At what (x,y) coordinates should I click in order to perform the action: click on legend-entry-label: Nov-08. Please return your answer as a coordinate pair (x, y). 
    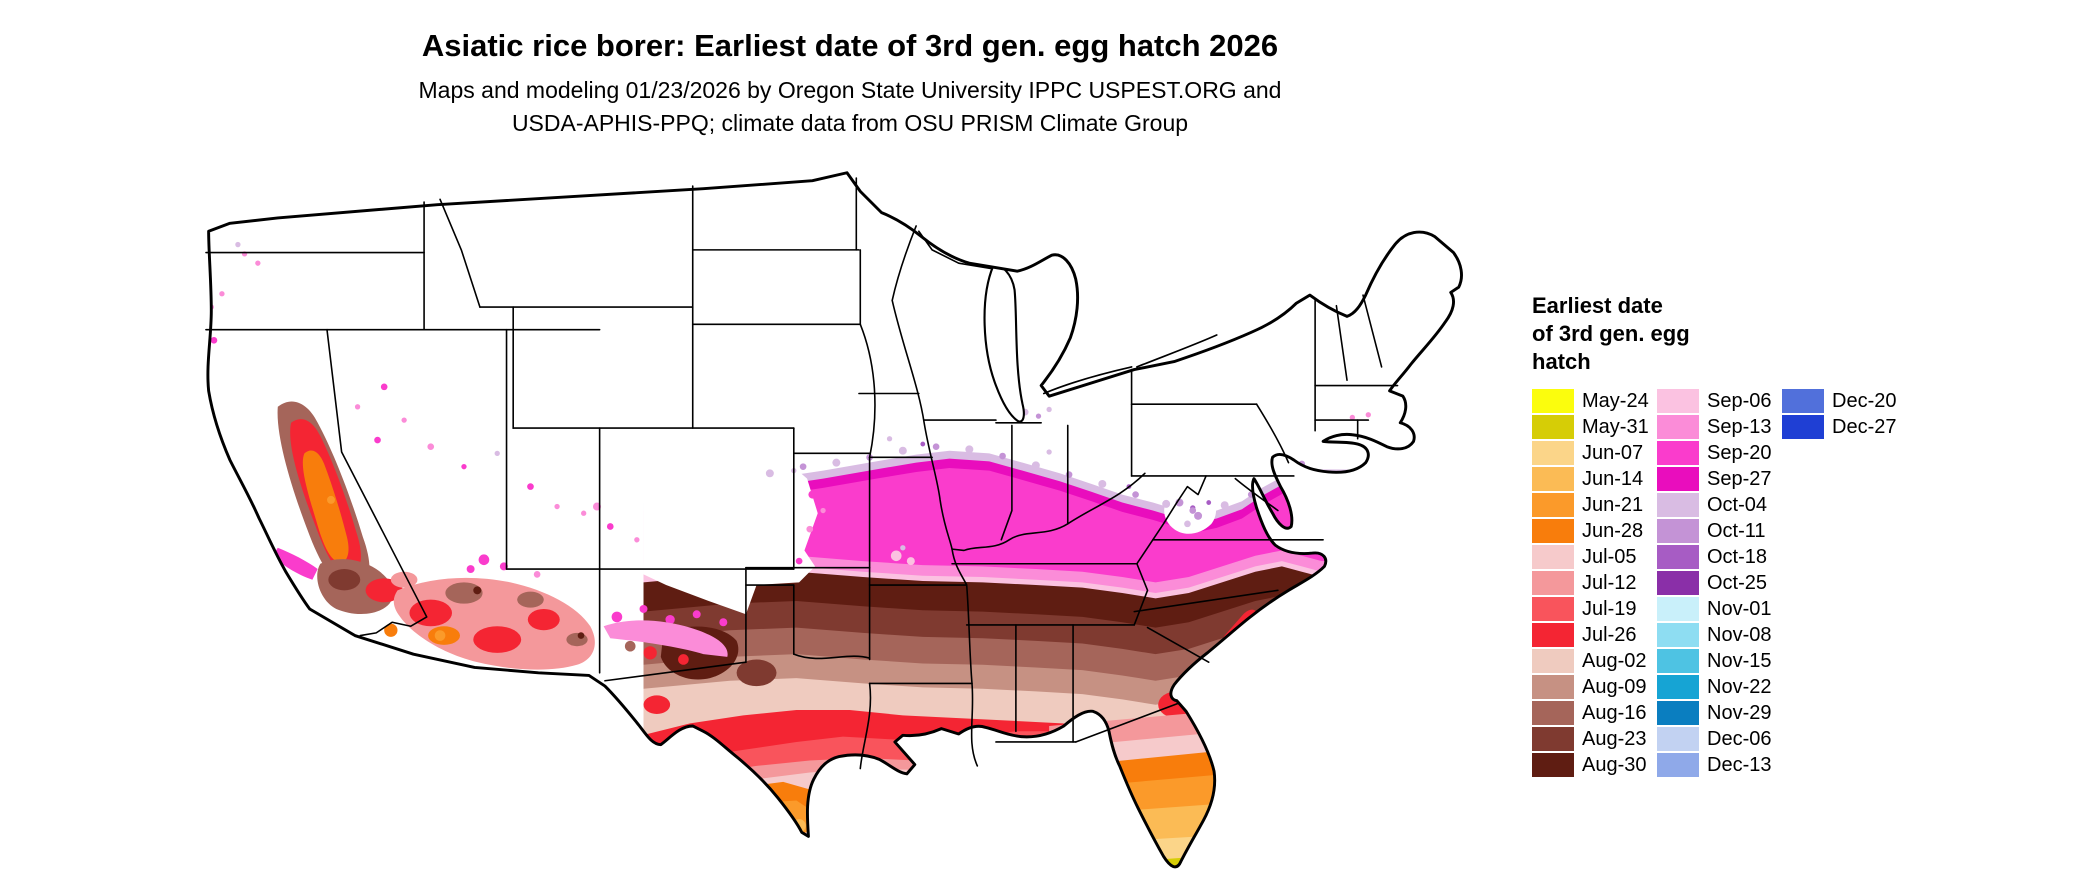
    Looking at the image, I should click on (1739, 634).